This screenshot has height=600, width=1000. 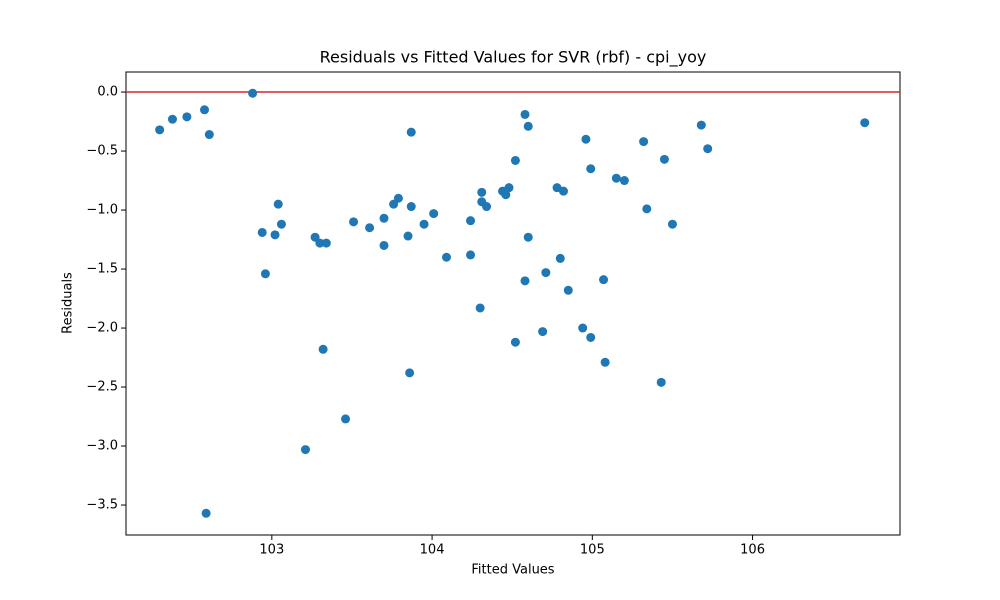 What do you see at coordinates (752, 550) in the screenshot?
I see `x-tick-label: 106` at bounding box center [752, 550].